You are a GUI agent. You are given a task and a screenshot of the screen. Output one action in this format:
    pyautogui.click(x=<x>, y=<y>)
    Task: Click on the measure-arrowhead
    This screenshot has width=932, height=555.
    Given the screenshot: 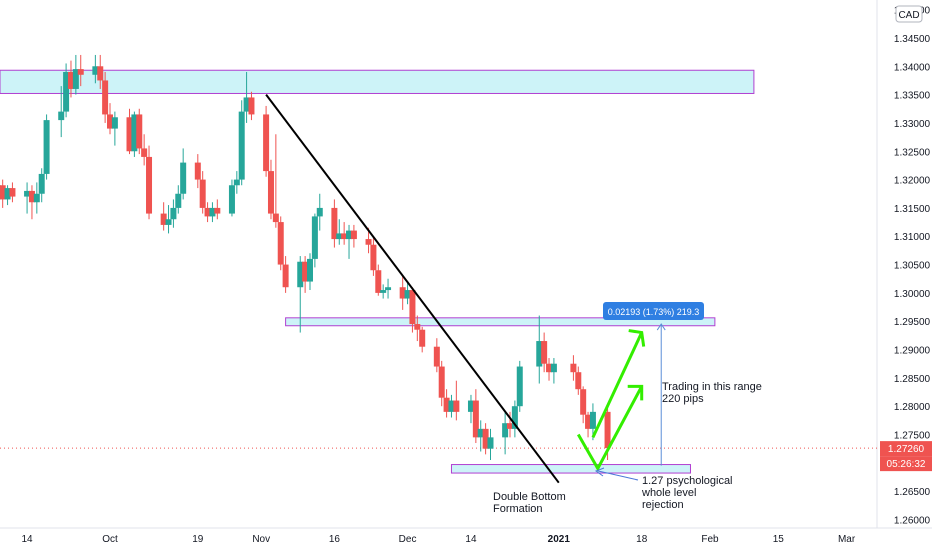 What is the action you would take?
    pyautogui.click(x=661, y=327)
    